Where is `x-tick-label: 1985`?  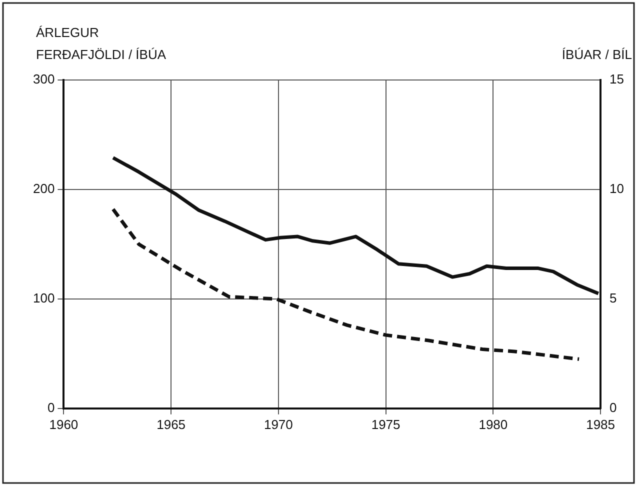 x-tick-label: 1985 is located at coordinates (600, 424).